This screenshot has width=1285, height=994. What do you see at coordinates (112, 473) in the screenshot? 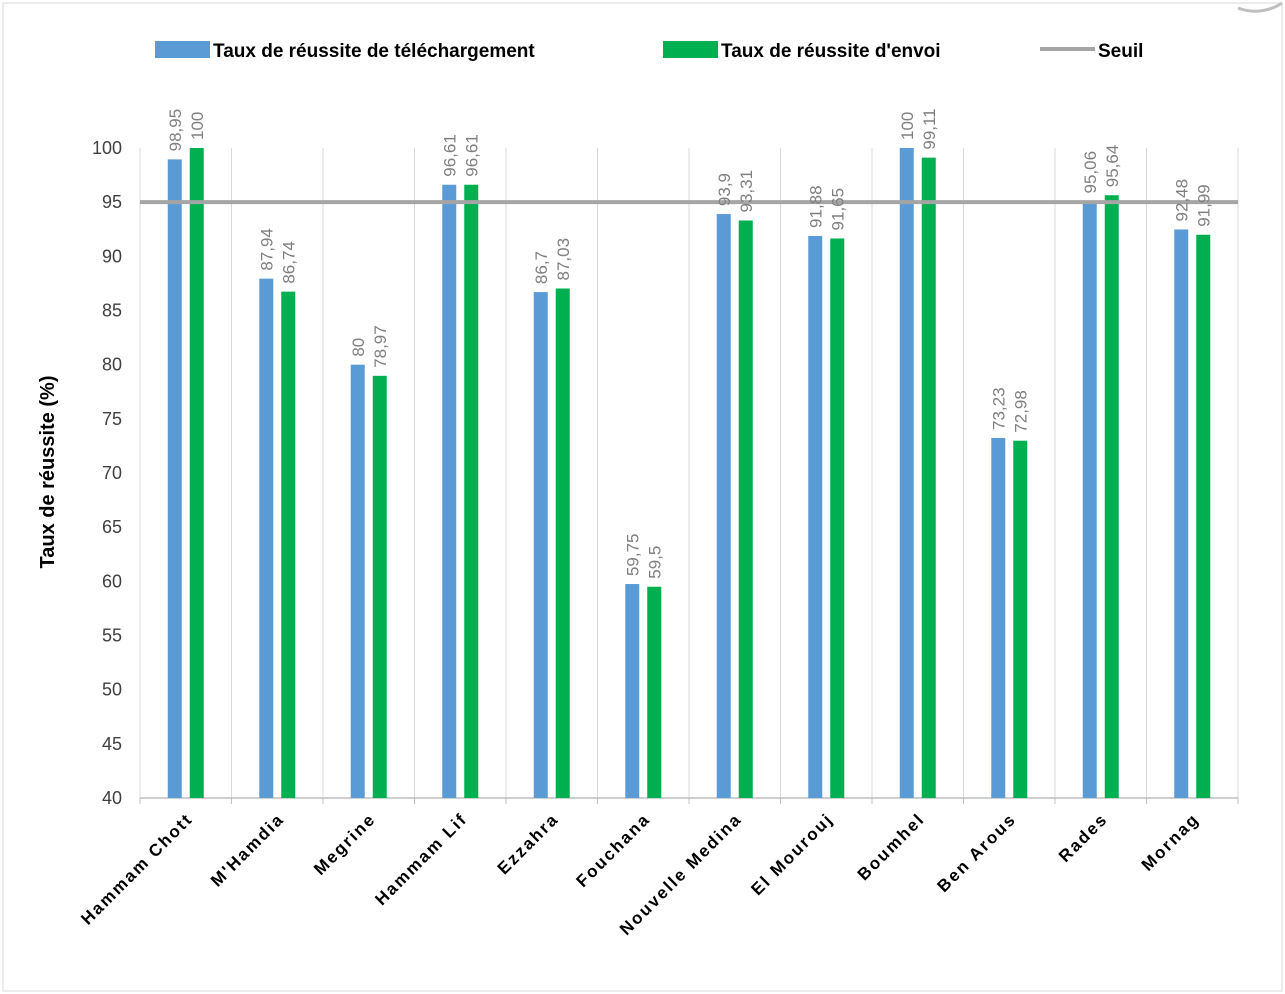
I see `y-tick-label: 70` at bounding box center [112, 473].